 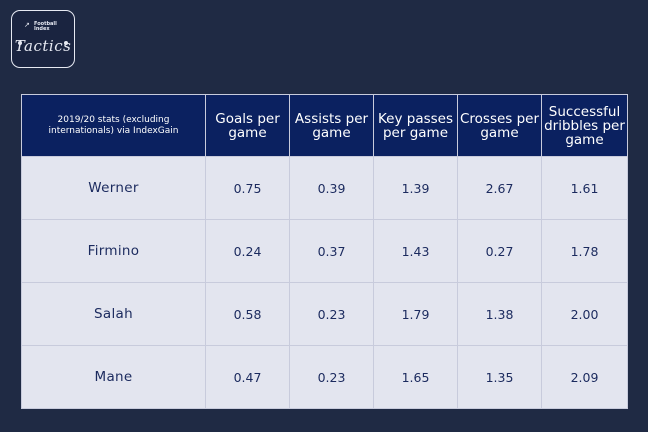 What do you see at coordinates (499, 251) in the screenshot?
I see `crosses-value: 0.27` at bounding box center [499, 251].